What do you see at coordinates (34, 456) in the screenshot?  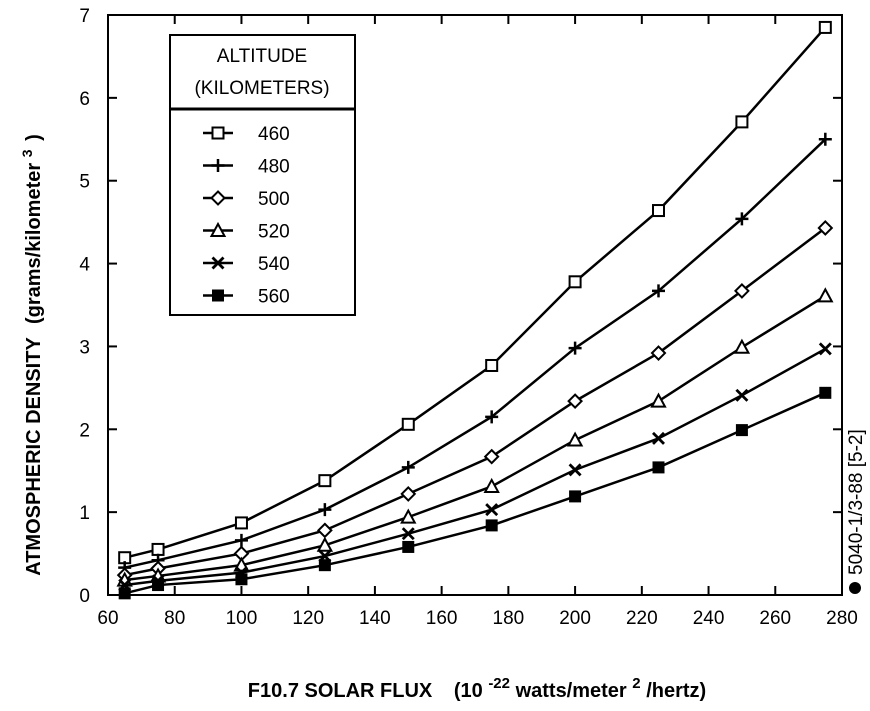 I see `y-axis-label: ATMOSPHERIC DENSITY` at bounding box center [34, 456].